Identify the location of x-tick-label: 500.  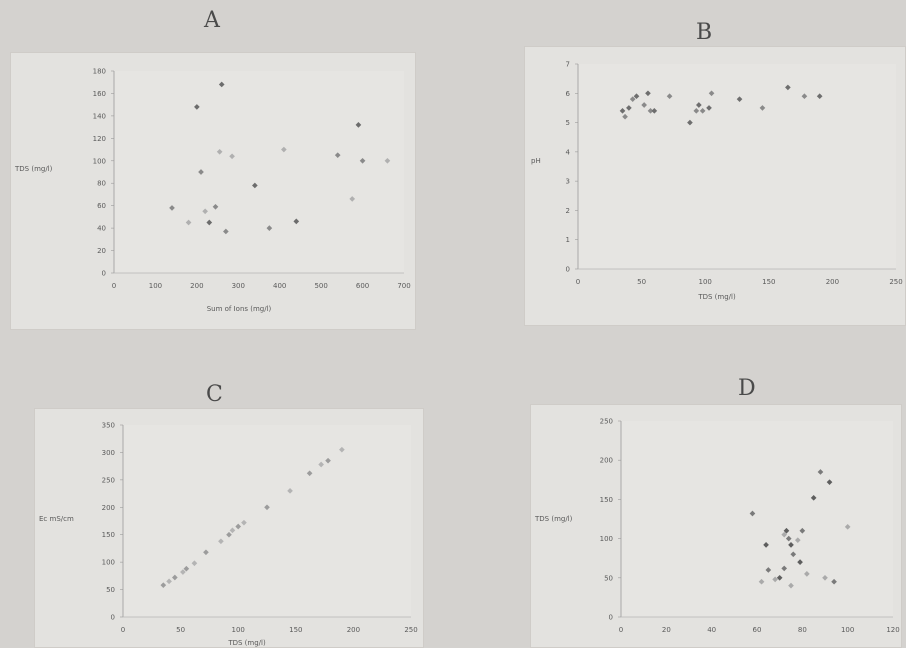
(320, 286).